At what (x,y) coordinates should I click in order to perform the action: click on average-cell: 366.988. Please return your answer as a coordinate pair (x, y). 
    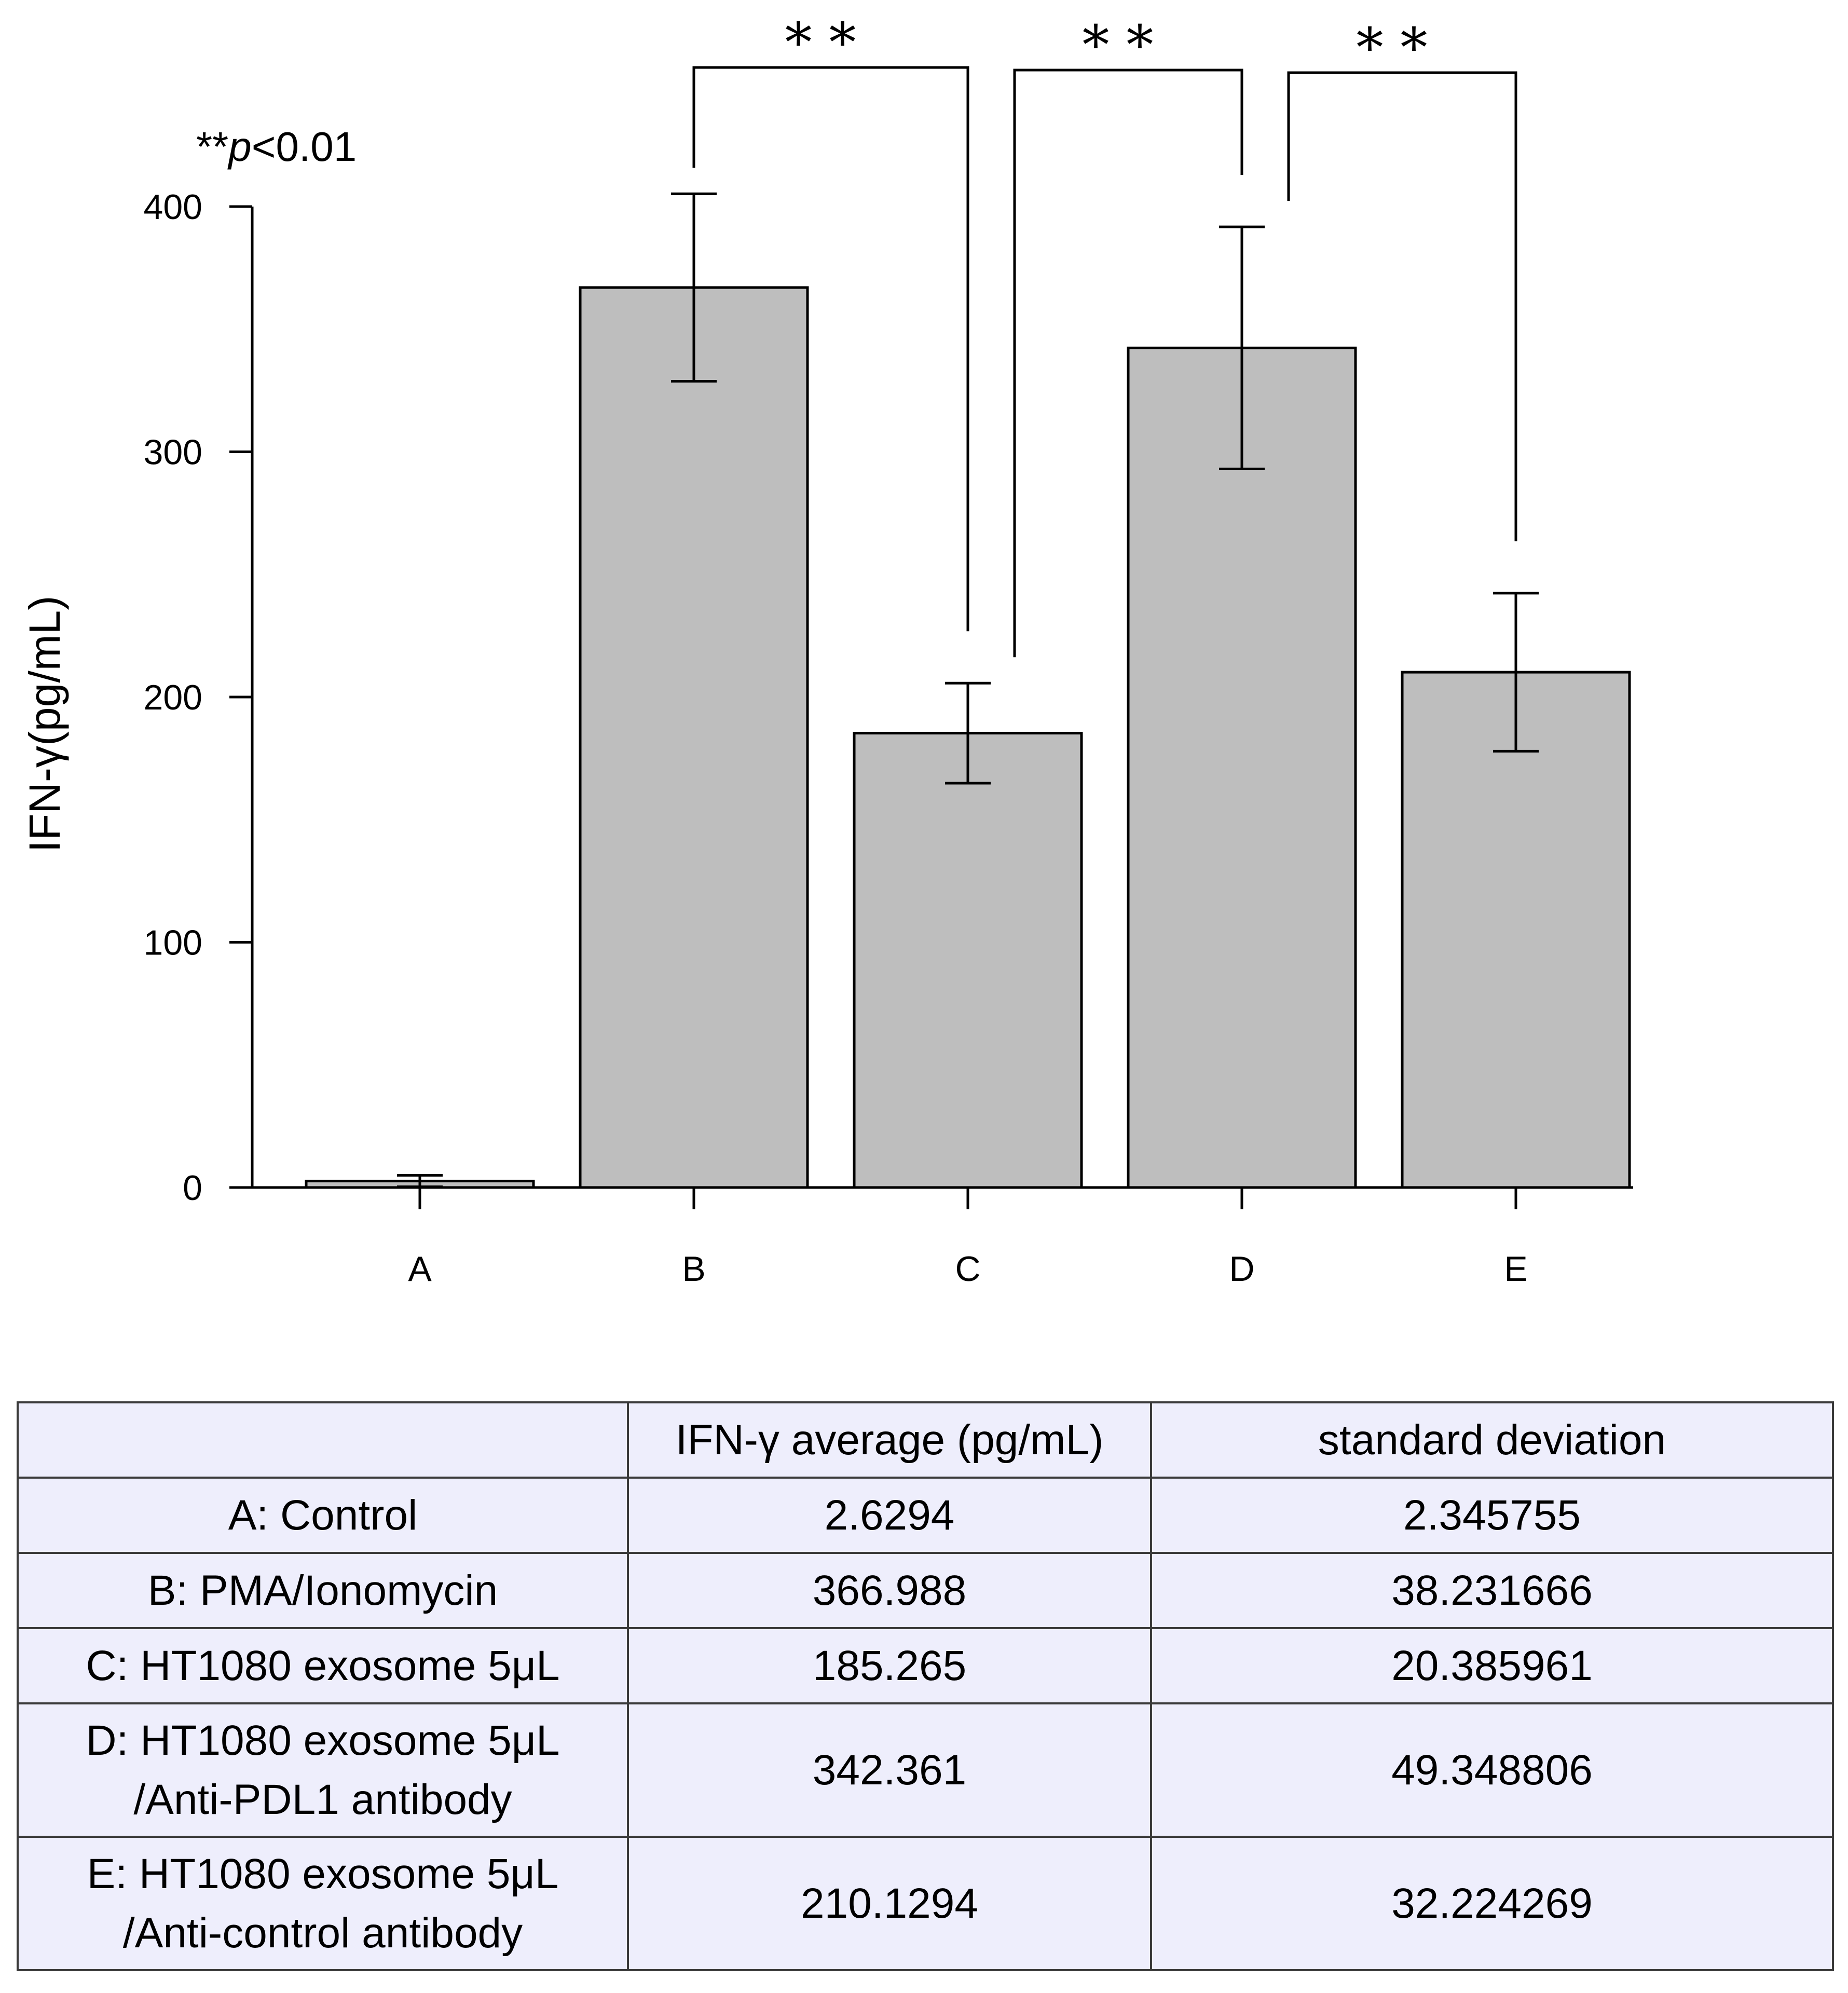
    Looking at the image, I should click on (889, 1590).